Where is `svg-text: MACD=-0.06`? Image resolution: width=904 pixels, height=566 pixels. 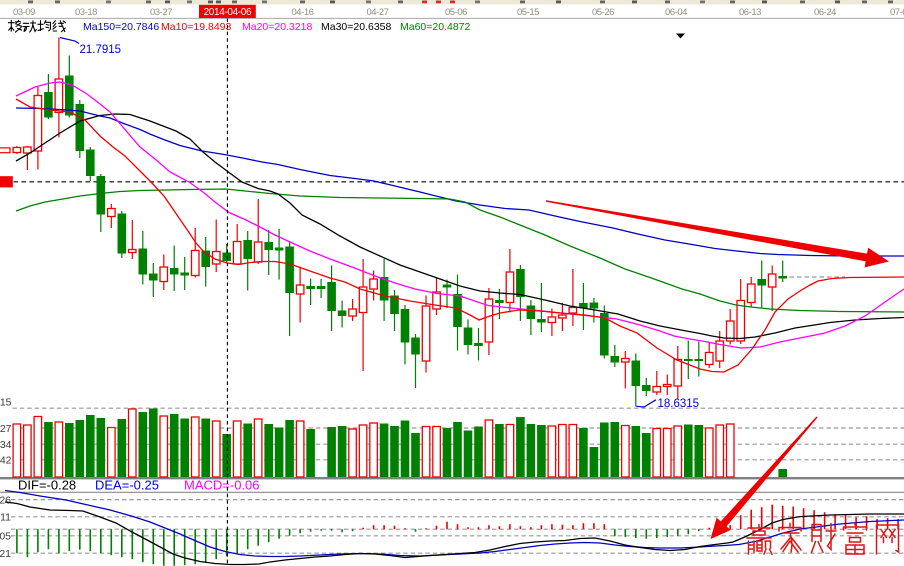 svg-text: MACD=-0.06 is located at coordinates (222, 485).